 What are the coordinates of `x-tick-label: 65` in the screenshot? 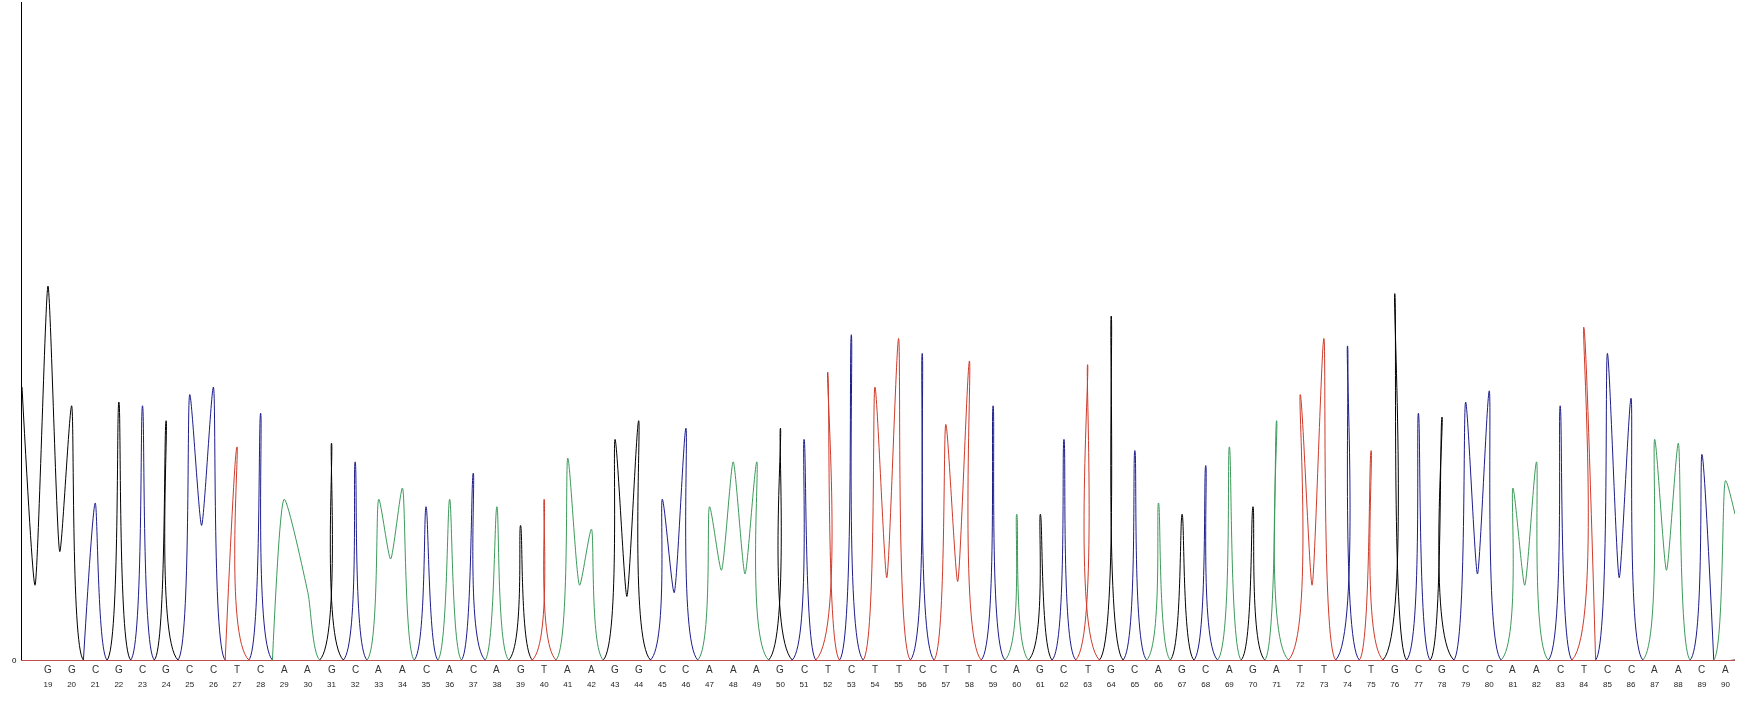 It's located at (1135, 684).